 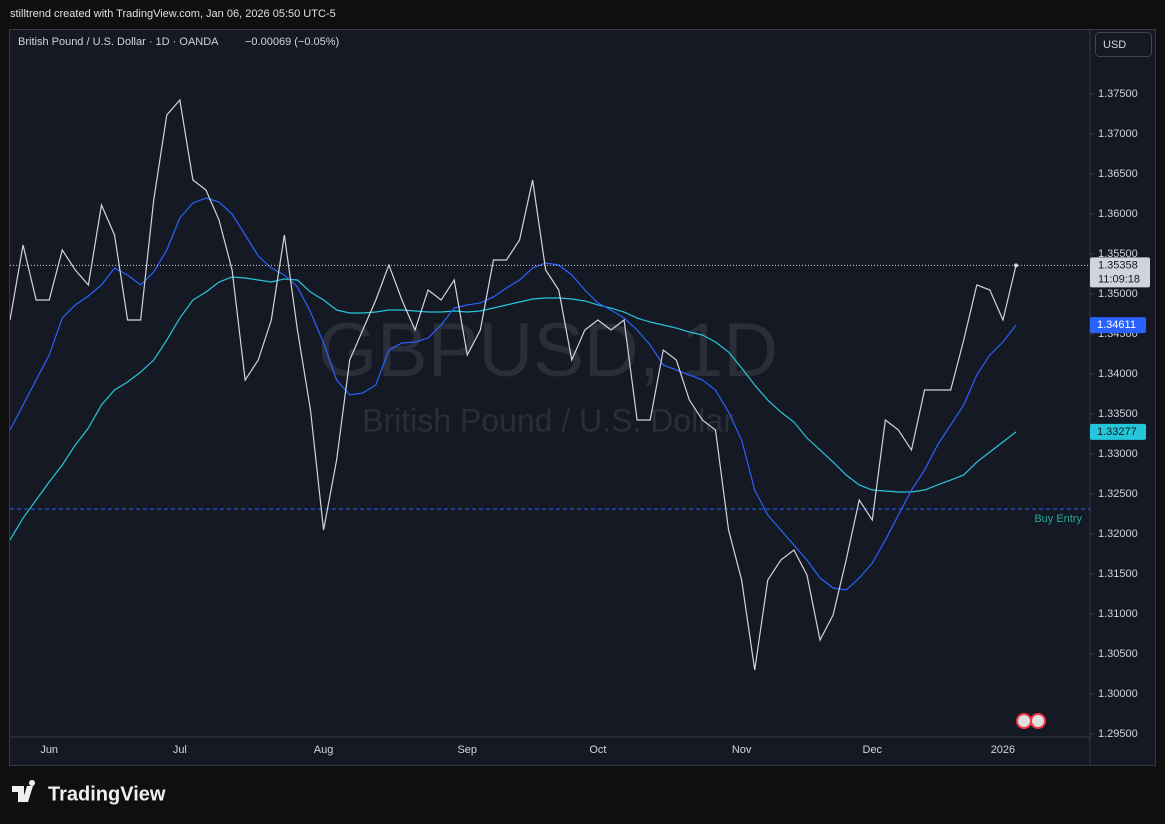 What do you see at coordinates (180, 750) in the screenshot?
I see `x-tick-label: Jul` at bounding box center [180, 750].